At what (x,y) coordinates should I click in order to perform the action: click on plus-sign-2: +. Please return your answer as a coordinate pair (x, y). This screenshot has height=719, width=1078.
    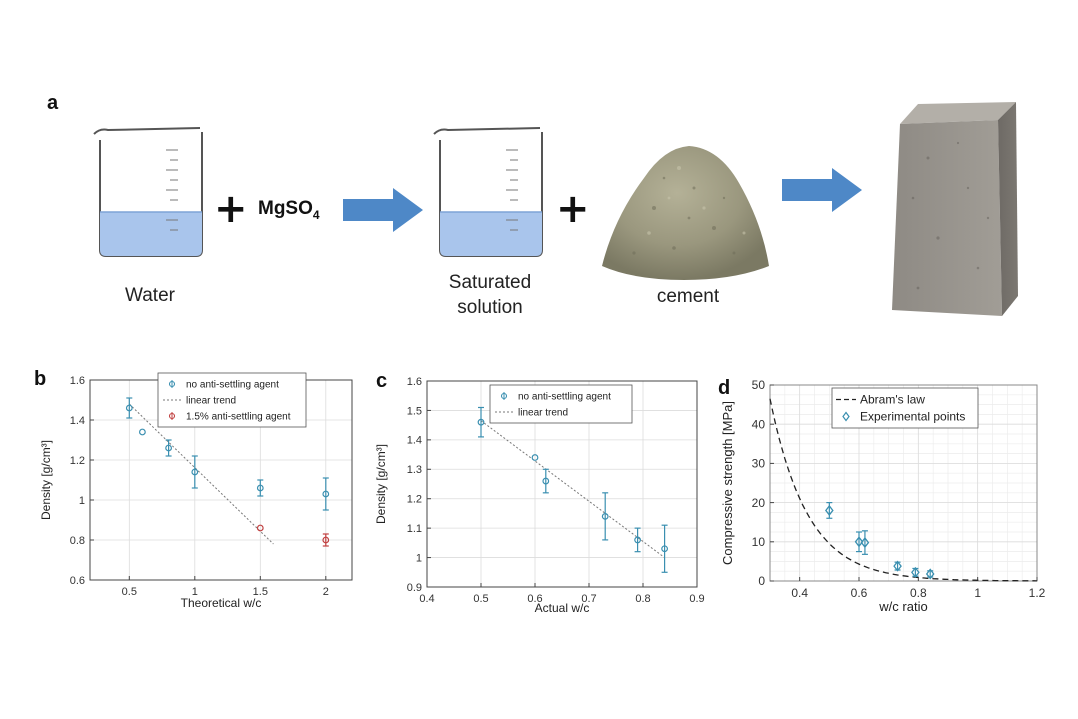
    Looking at the image, I should click on (573, 209).